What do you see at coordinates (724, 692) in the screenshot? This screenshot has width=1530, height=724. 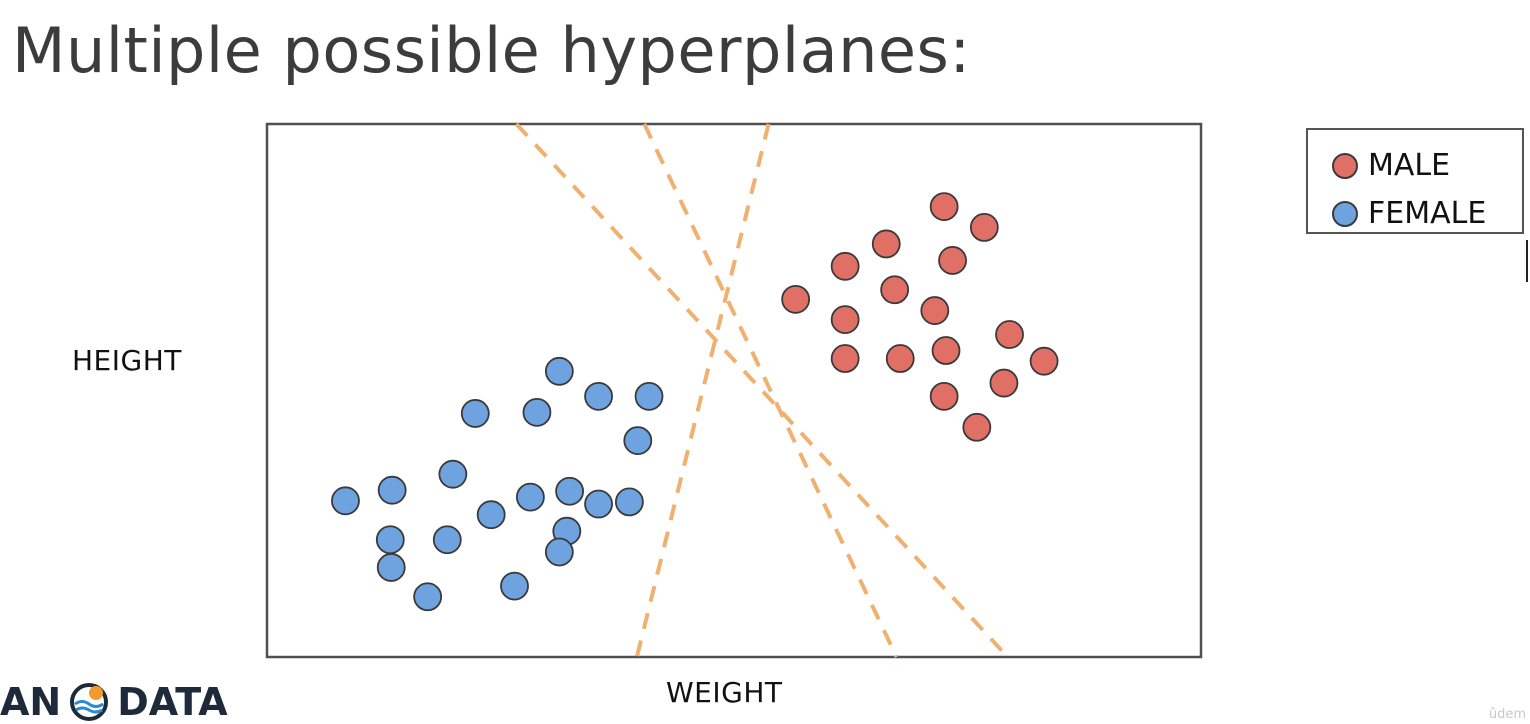 I see `x-axis-label: WEIGHT` at bounding box center [724, 692].